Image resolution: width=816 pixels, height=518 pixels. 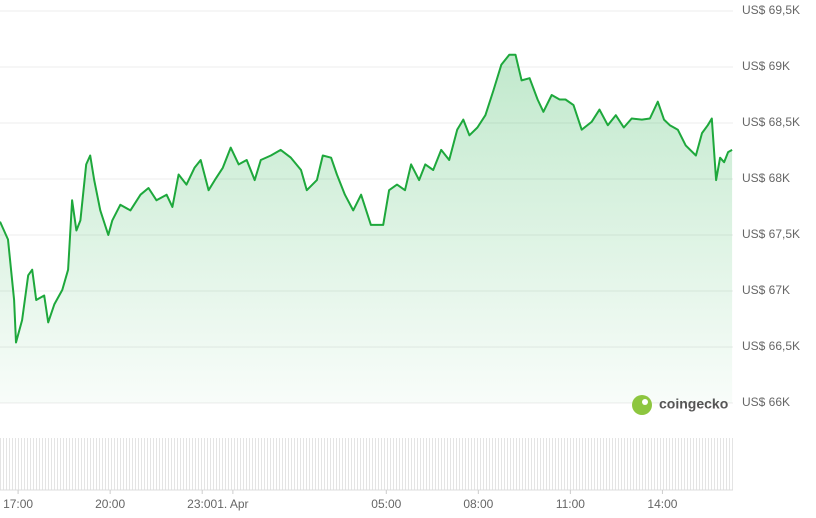 I want to click on x-tick-label: 05:00, so click(x=386, y=504).